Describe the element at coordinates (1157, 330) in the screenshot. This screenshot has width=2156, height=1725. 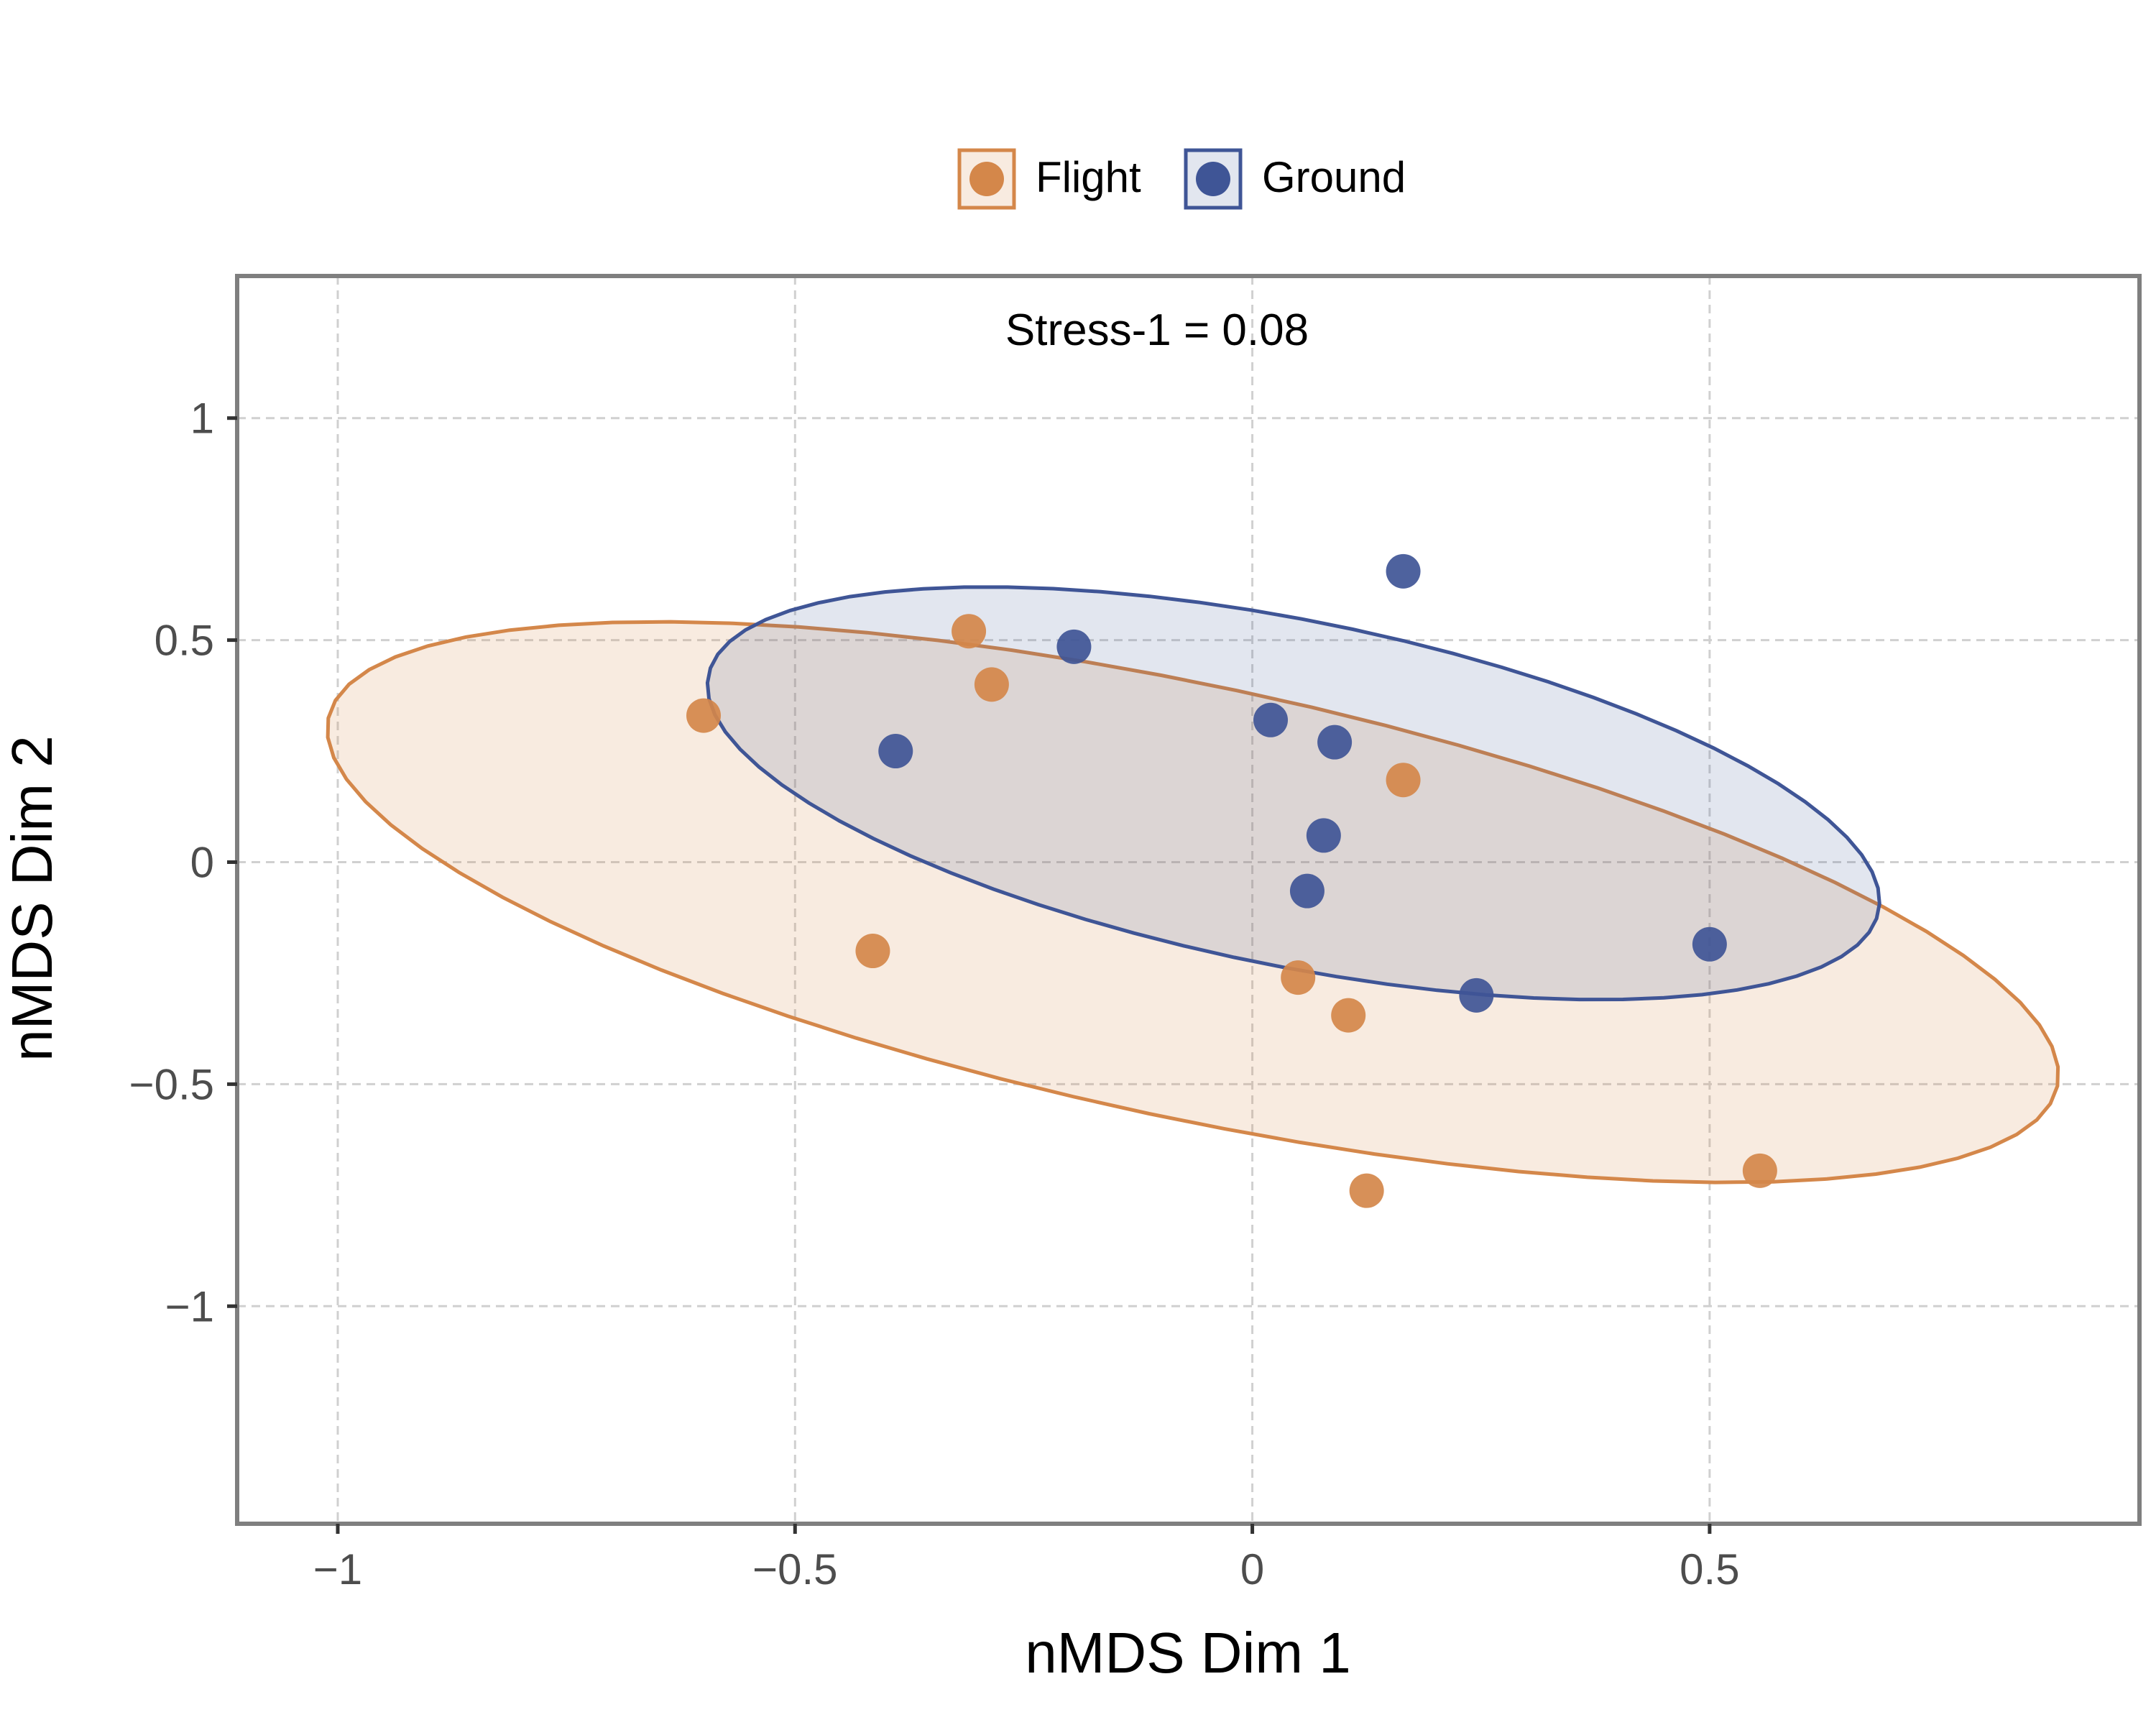
I see `stress-annotation: Stress-1 = 0.08` at that location.